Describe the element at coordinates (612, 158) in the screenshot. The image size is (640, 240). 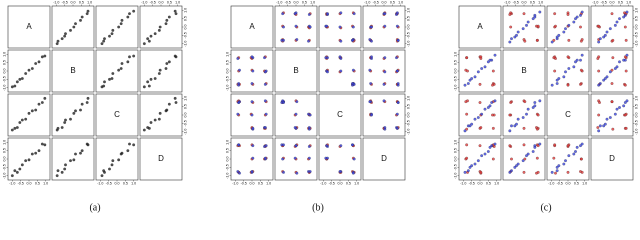
I see `variable-label: D` at that location.